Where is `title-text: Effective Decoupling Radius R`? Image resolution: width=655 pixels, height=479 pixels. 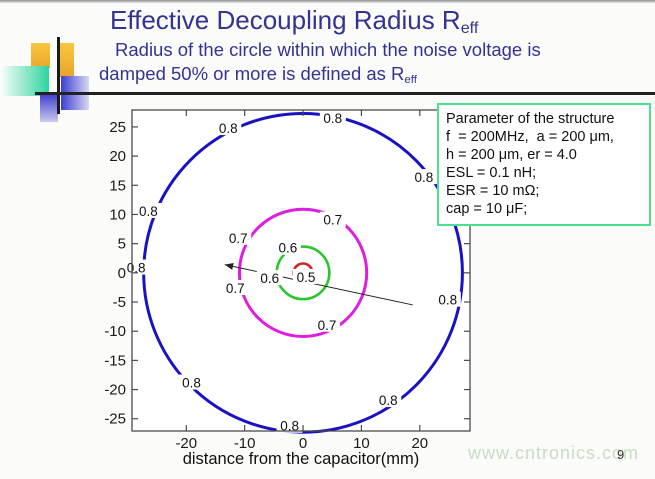 title-text: Effective Decoupling Radius R is located at coordinates (285, 20).